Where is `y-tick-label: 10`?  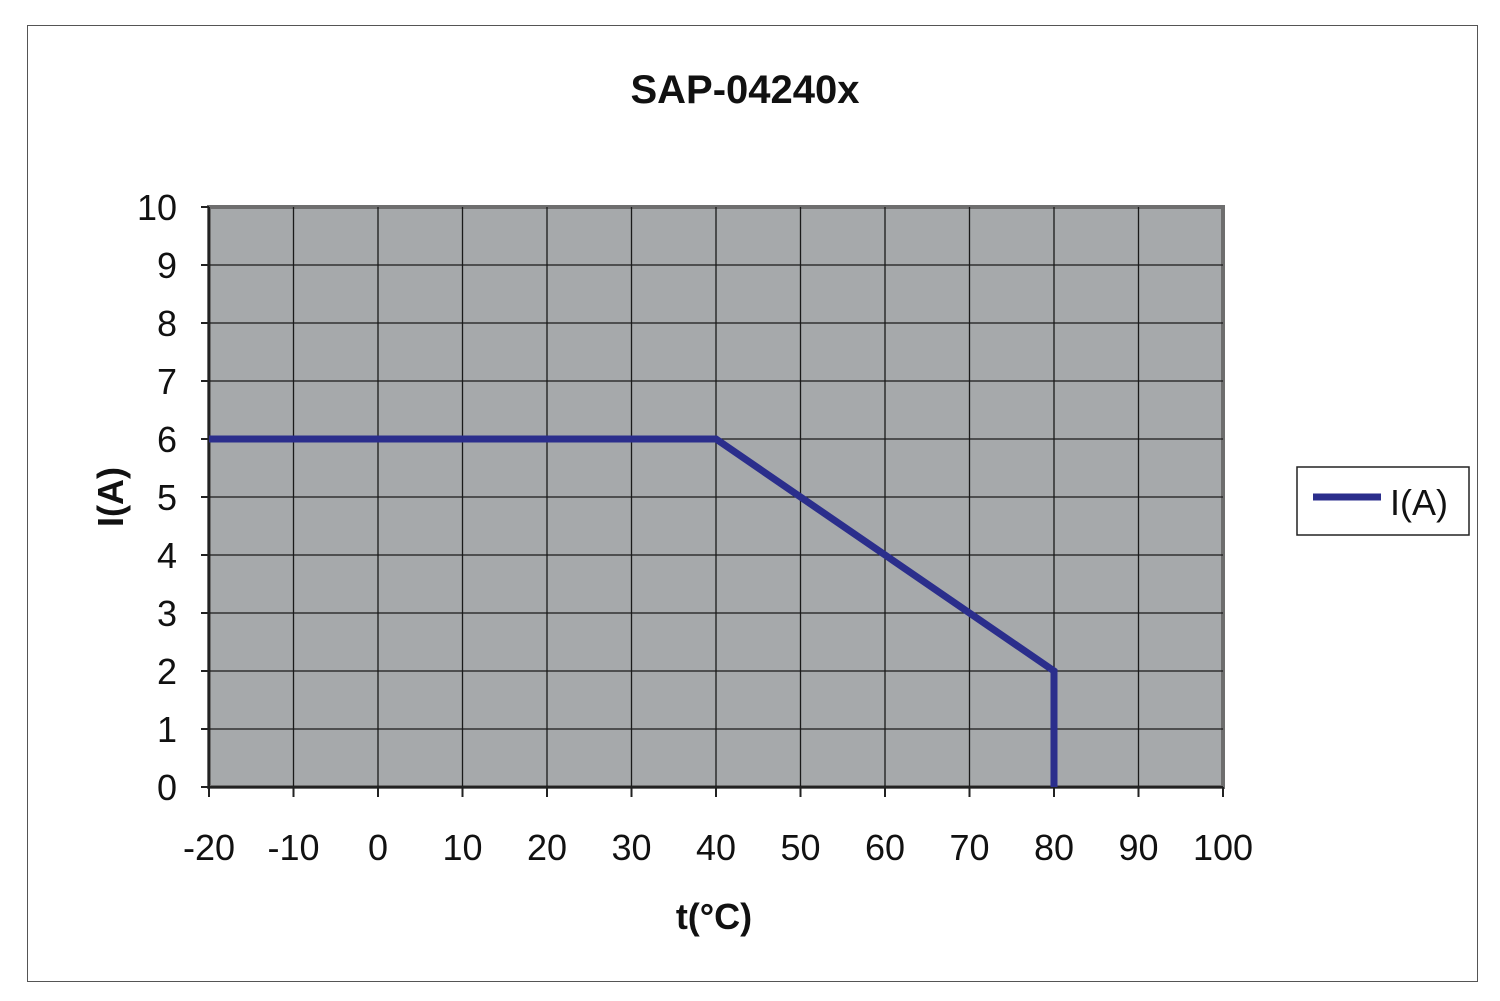
y-tick-label: 10 is located at coordinates (157, 207).